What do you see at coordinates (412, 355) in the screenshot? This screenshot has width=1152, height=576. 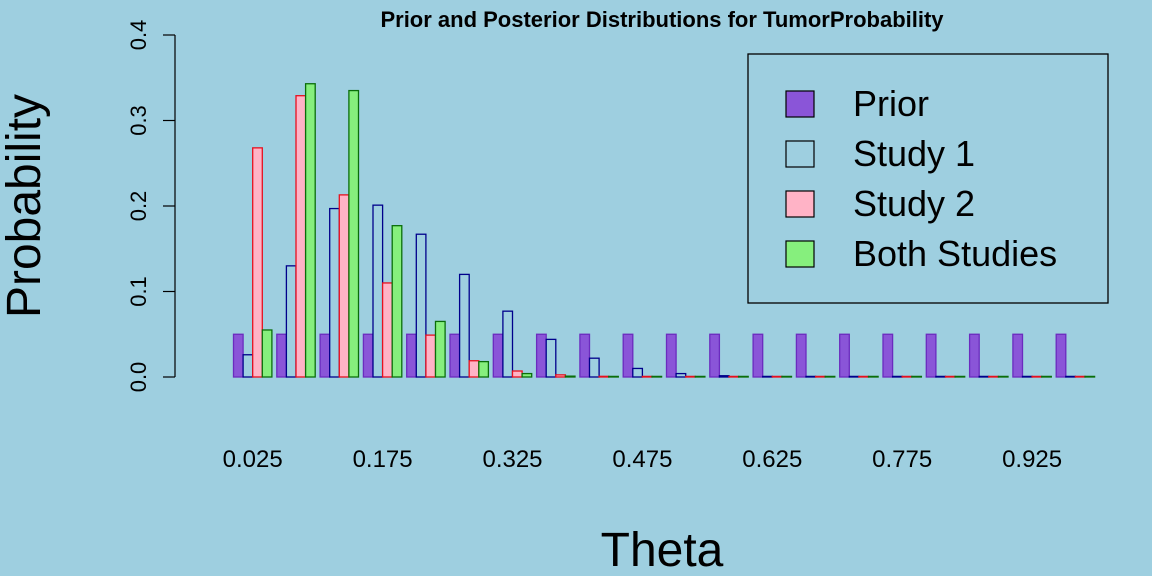 I see `bar-prior-0.225: Prior @ 0.225: 0.05` at bounding box center [412, 355].